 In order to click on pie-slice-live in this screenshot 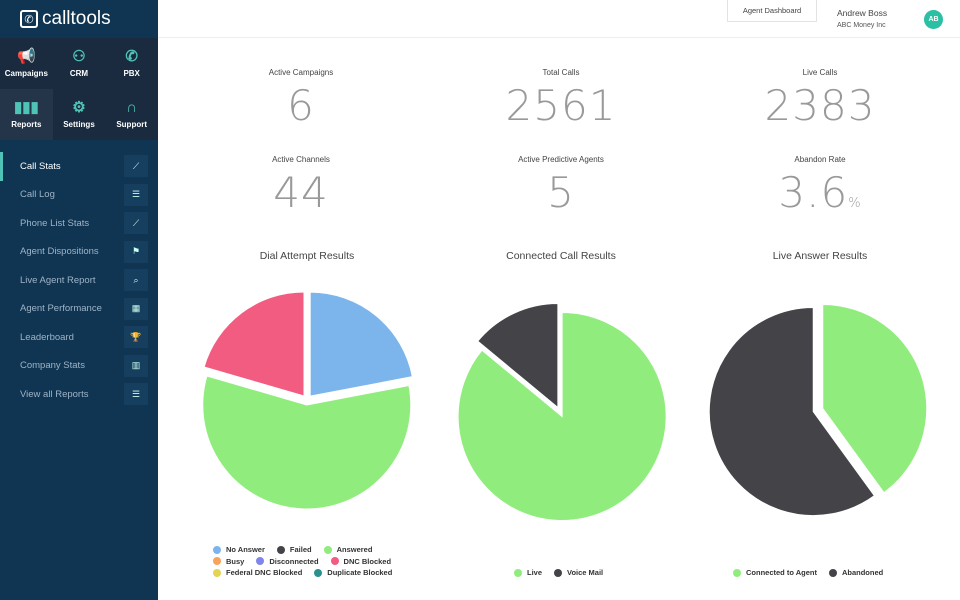, I will do `click(562, 417)`.